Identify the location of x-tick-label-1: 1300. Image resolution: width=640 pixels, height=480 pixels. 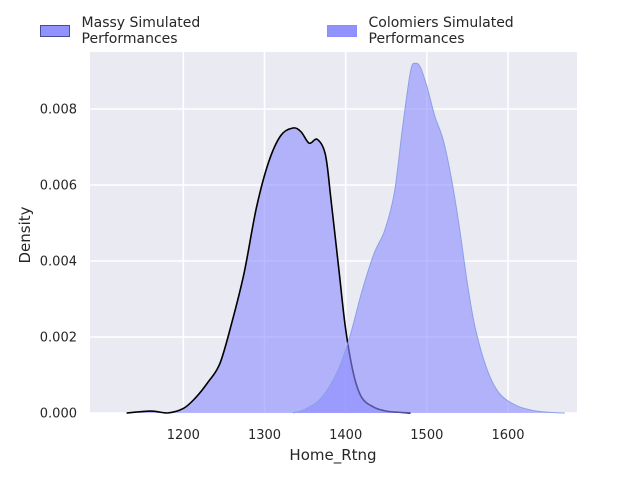
(264, 435).